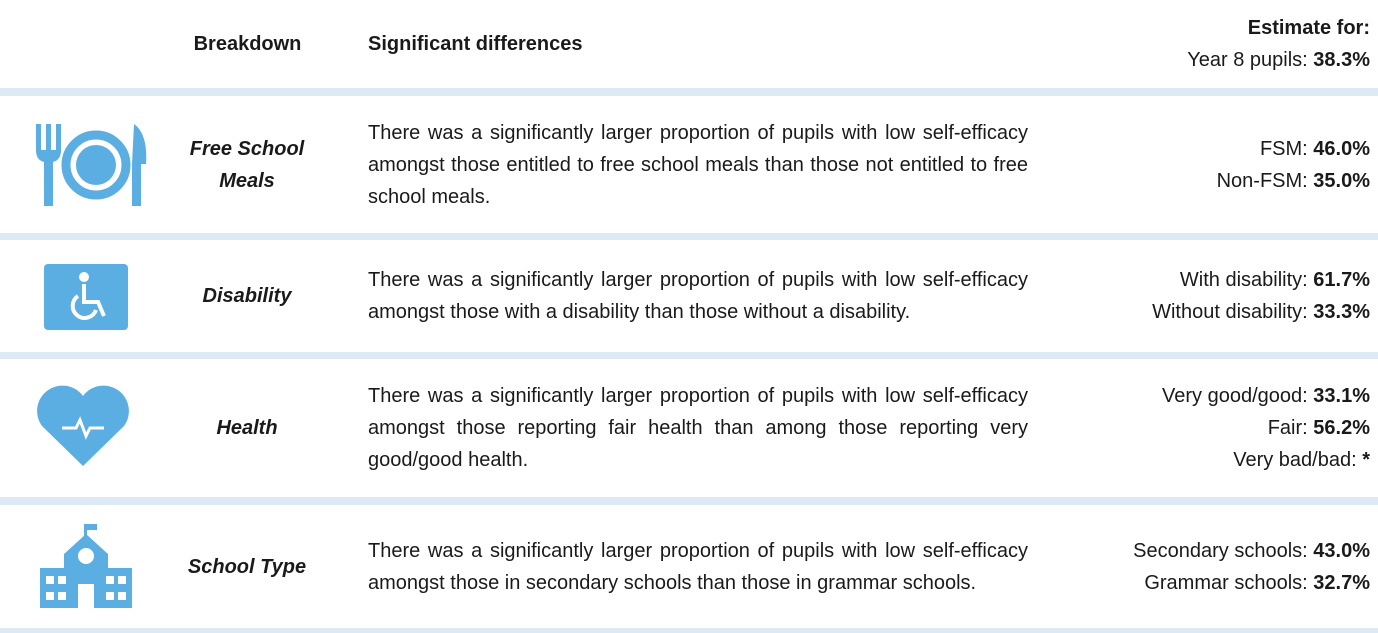  Describe the element at coordinates (1308, 28) in the screenshot. I see `estimate-title: Estimate for:` at that location.